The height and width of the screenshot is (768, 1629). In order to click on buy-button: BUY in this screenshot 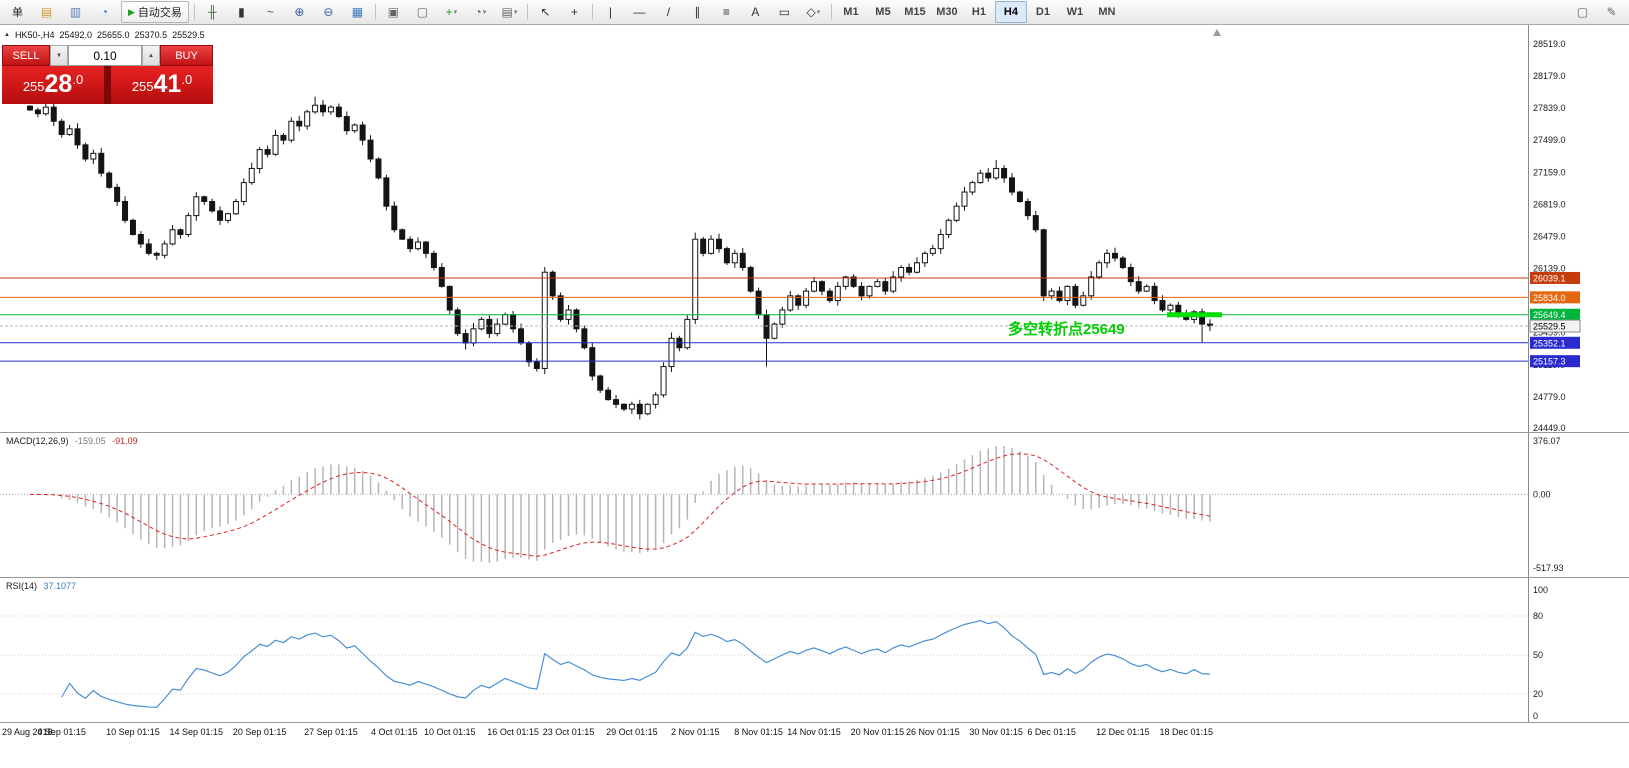, I will do `click(186, 55)`.